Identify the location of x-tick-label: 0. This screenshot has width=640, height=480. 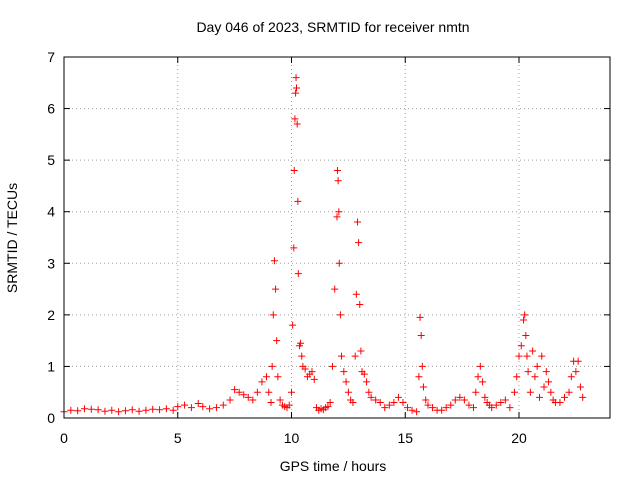
(64, 438).